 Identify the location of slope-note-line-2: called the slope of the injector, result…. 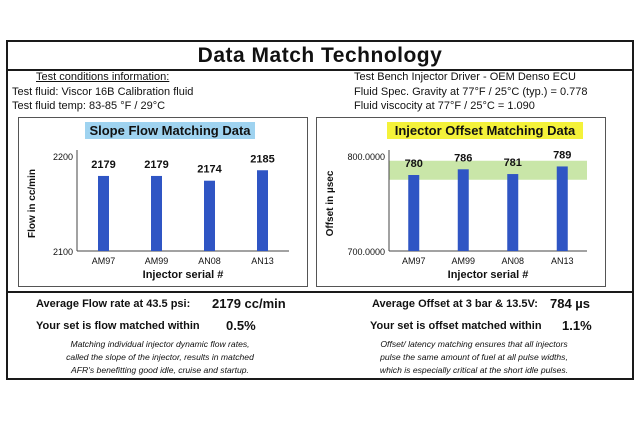
(160, 357).